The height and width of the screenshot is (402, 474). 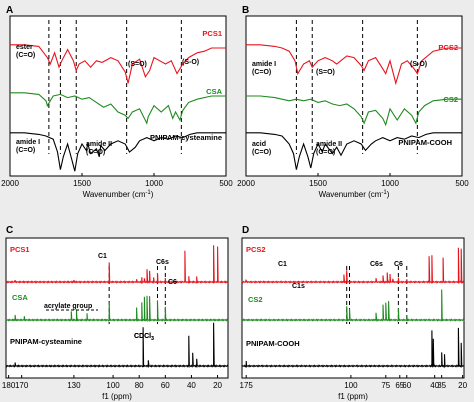 I want to click on annotation-sub: 3, so click(x=152, y=339).